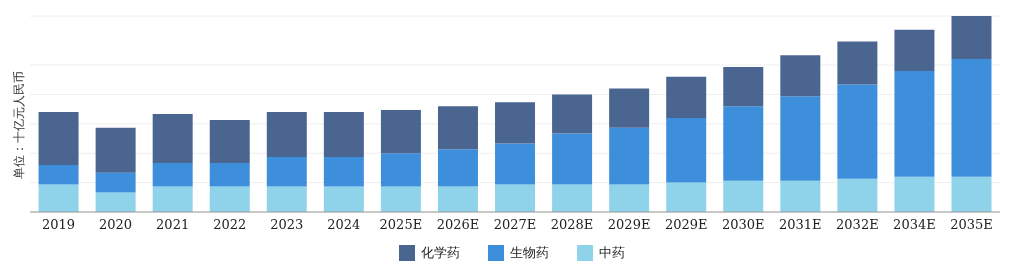 This screenshot has height=278, width=1023. What do you see at coordinates (287, 225) in the screenshot?
I see `x-tick-label: 2023` at bounding box center [287, 225].